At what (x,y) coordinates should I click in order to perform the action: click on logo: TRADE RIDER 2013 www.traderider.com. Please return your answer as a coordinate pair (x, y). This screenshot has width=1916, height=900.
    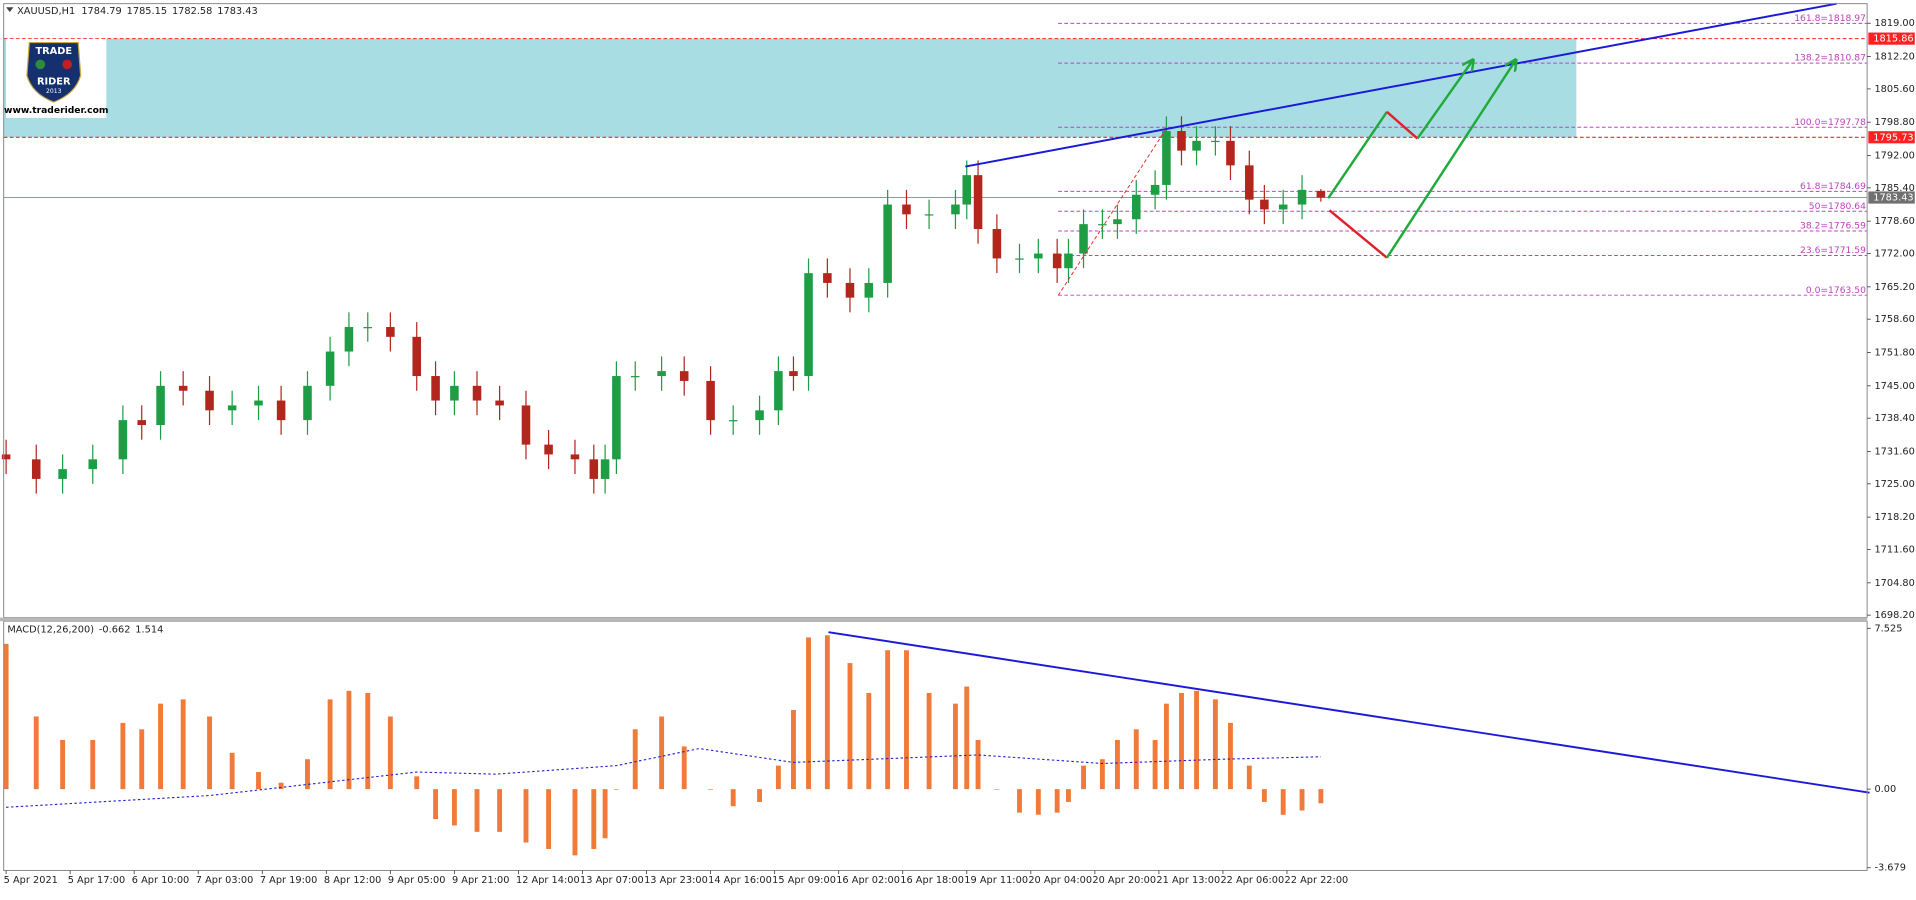
    Looking at the image, I should click on (56, 78).